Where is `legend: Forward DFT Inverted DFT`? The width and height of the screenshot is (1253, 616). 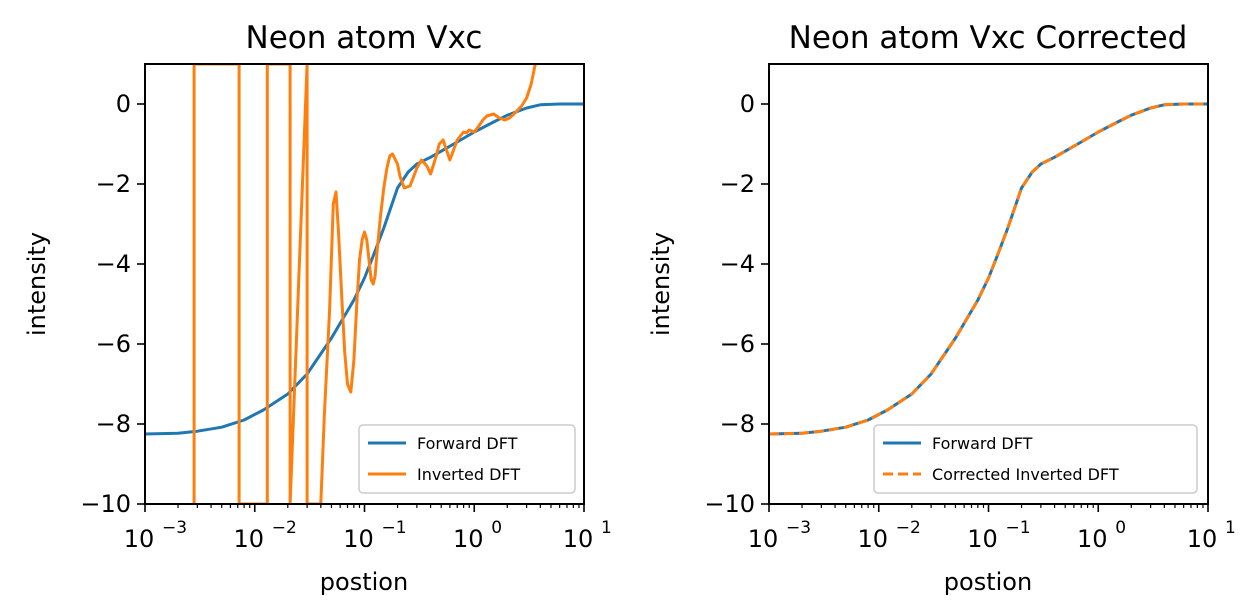
legend: Forward DFT Inverted DFT is located at coordinates (467, 459).